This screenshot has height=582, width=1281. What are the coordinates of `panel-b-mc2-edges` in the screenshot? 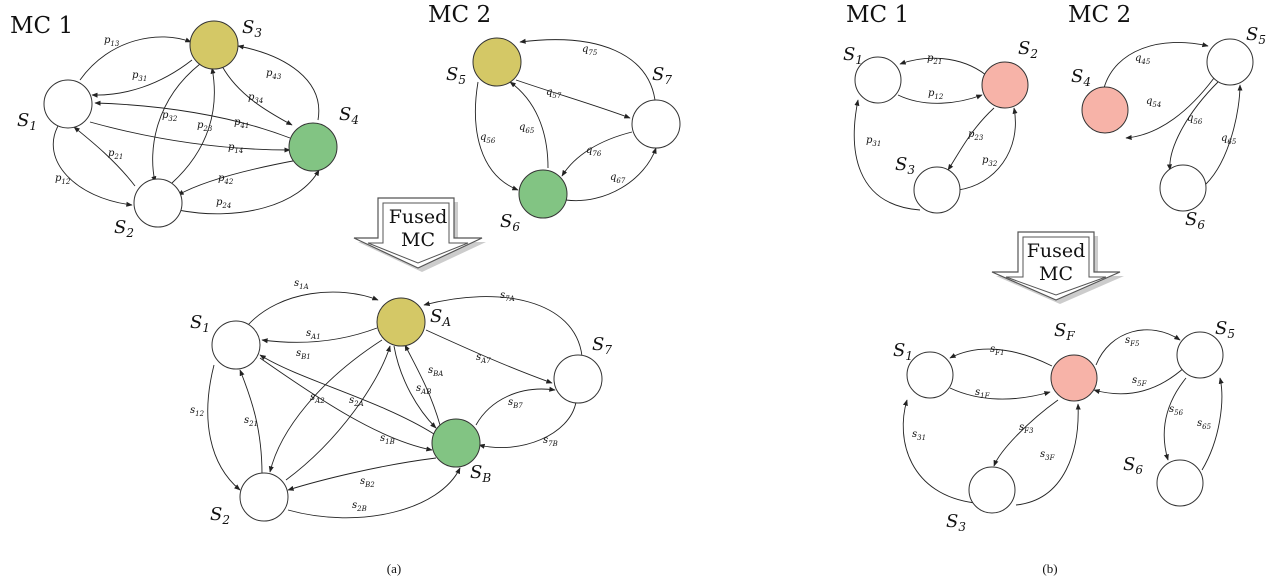 It's located at (1173, 113).